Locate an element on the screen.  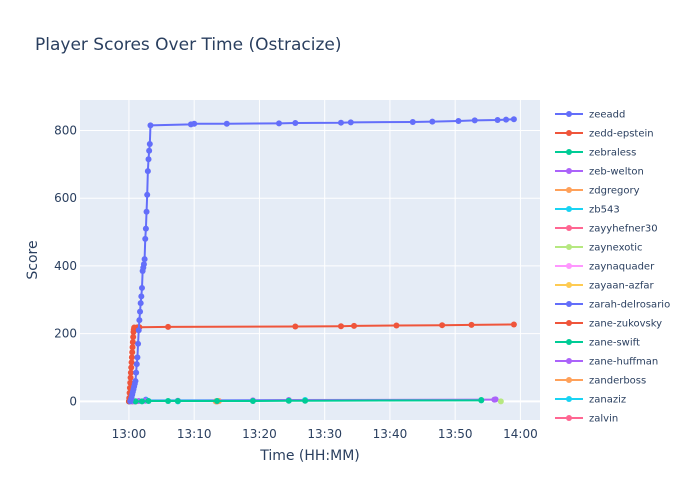
legend-label: zeeadd is located at coordinates (607, 115).